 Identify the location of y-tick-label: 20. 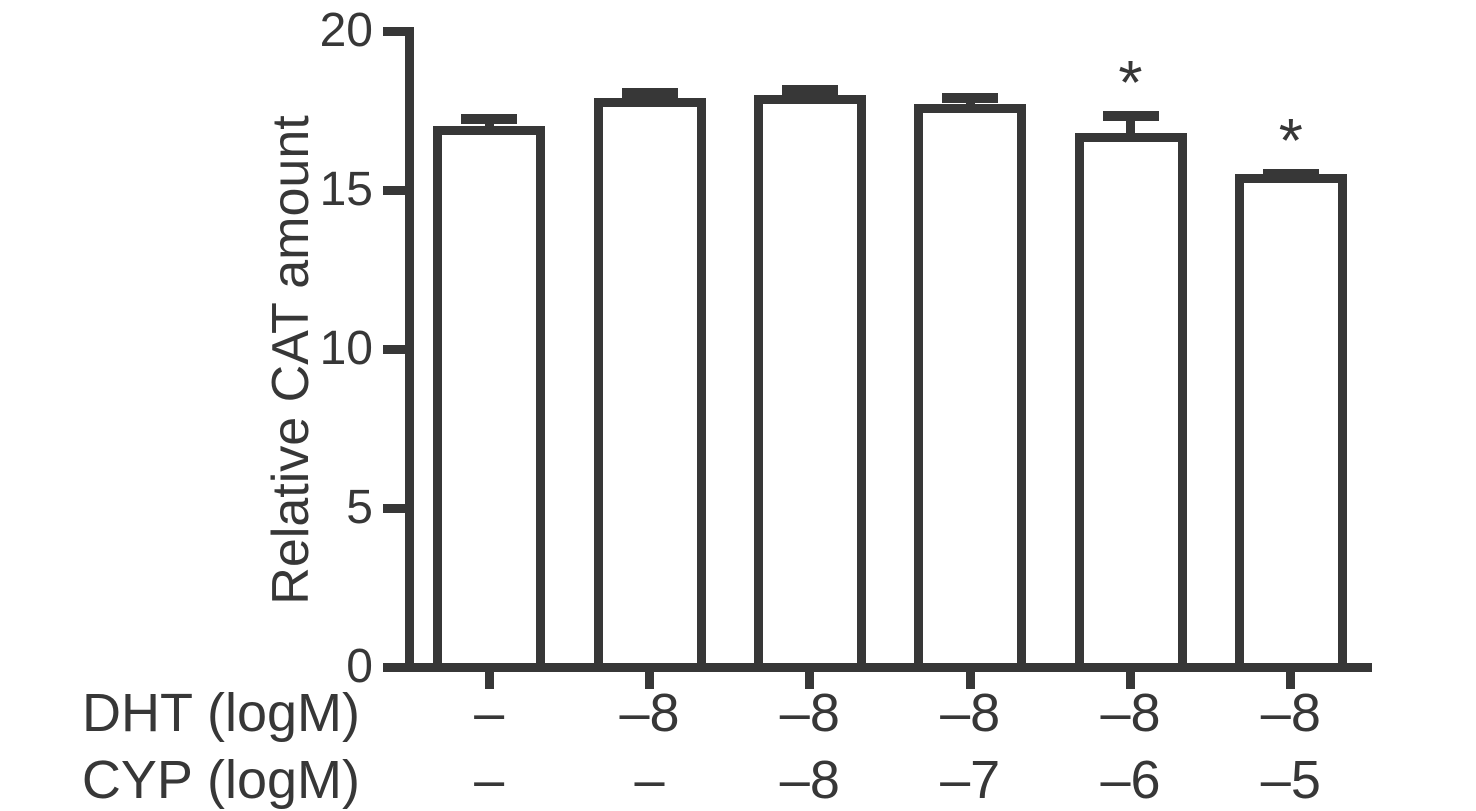
(346, 30).